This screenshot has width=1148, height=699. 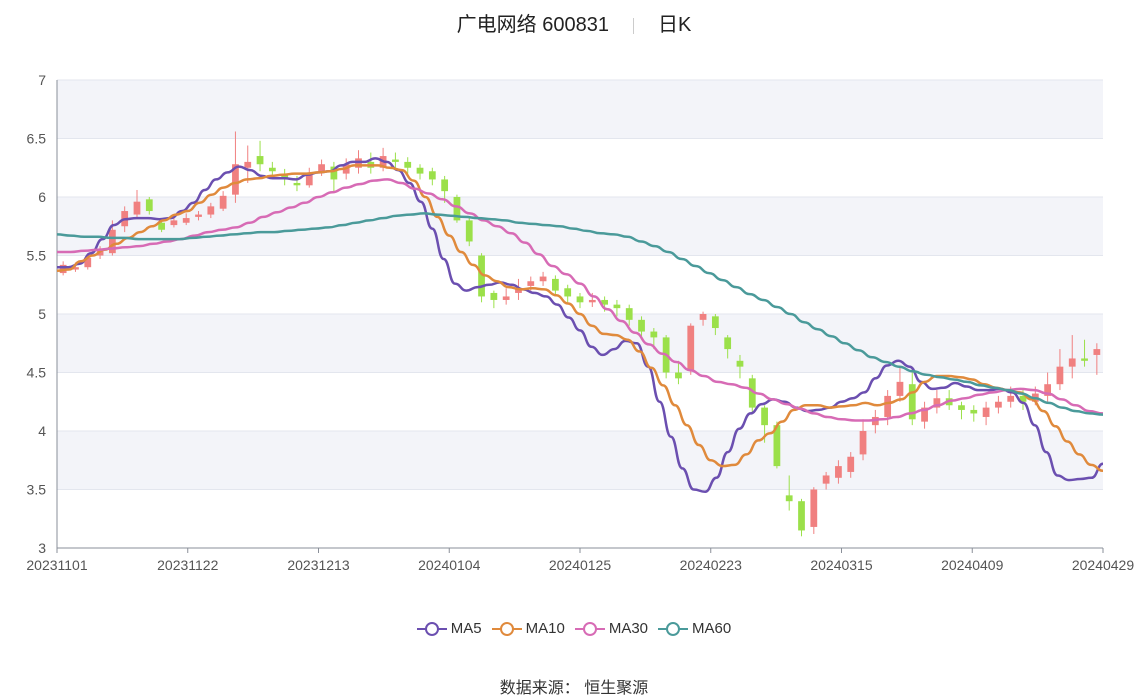 I want to click on legend: MA5 MA10 MA30 MA60, so click(x=574, y=630).